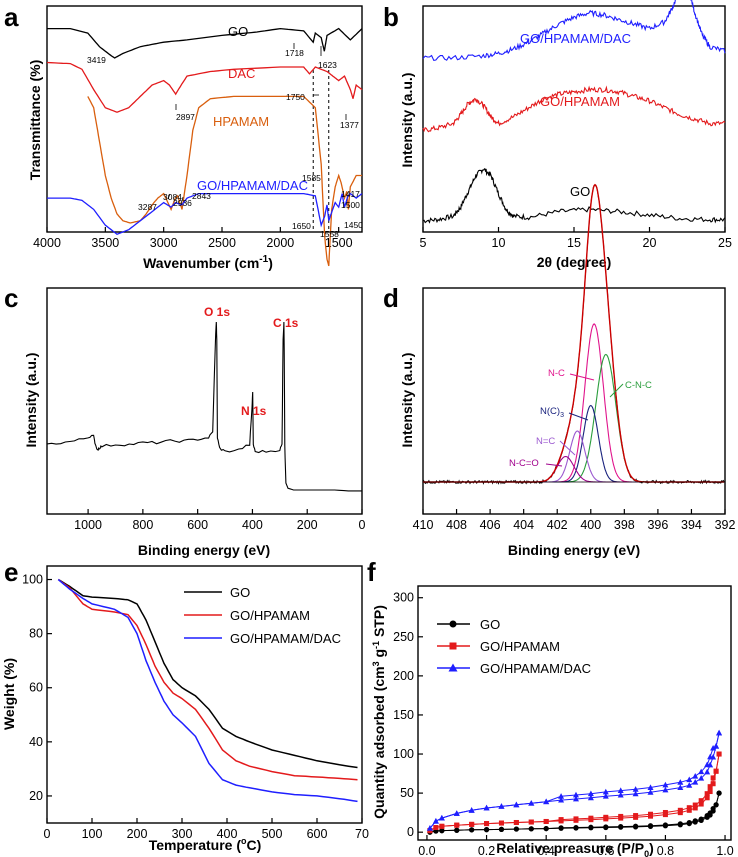  I want to click on e-xtick-label: 500, so click(272, 834).